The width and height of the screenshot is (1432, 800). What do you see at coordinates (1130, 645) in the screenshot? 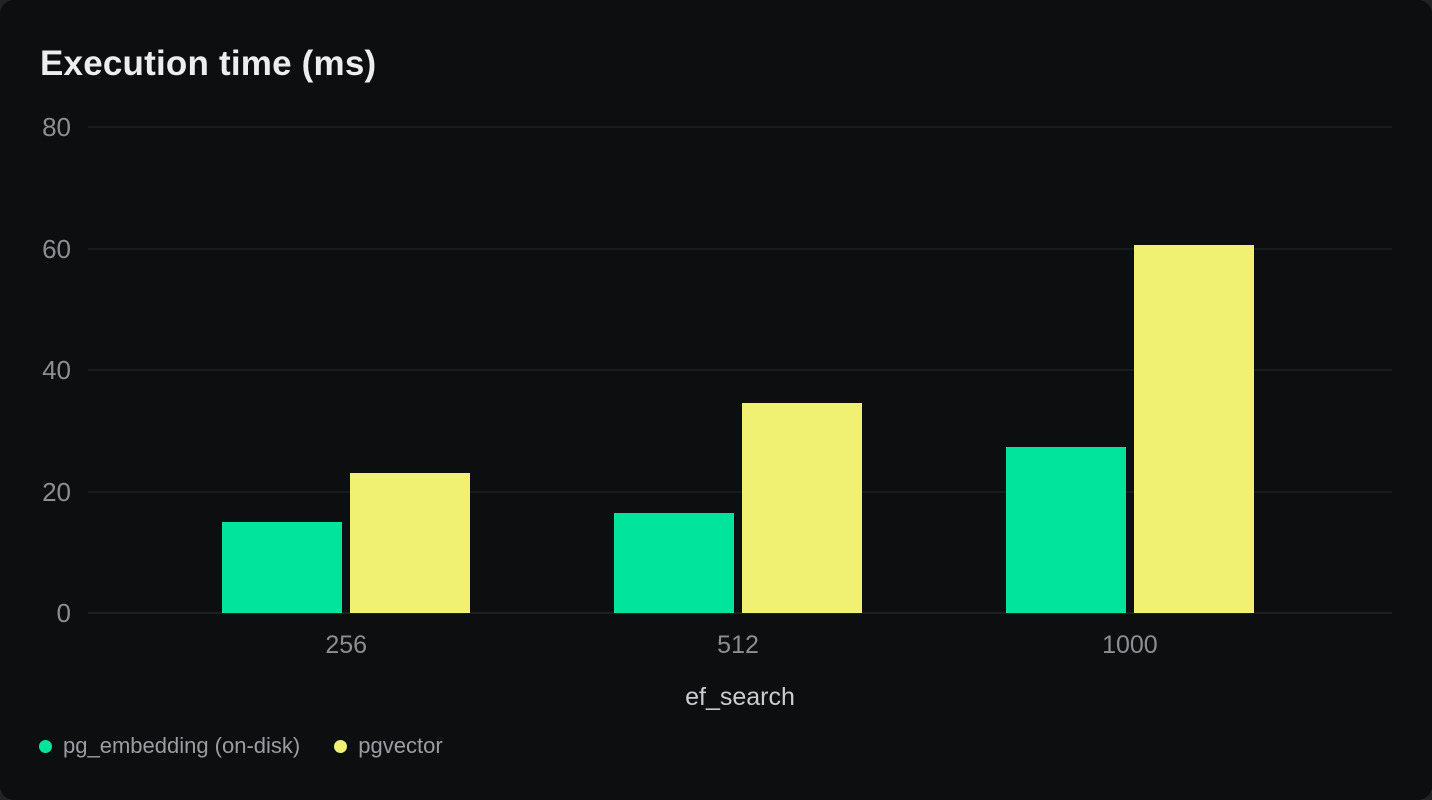
I see `x-tick-label: 1000` at bounding box center [1130, 645].